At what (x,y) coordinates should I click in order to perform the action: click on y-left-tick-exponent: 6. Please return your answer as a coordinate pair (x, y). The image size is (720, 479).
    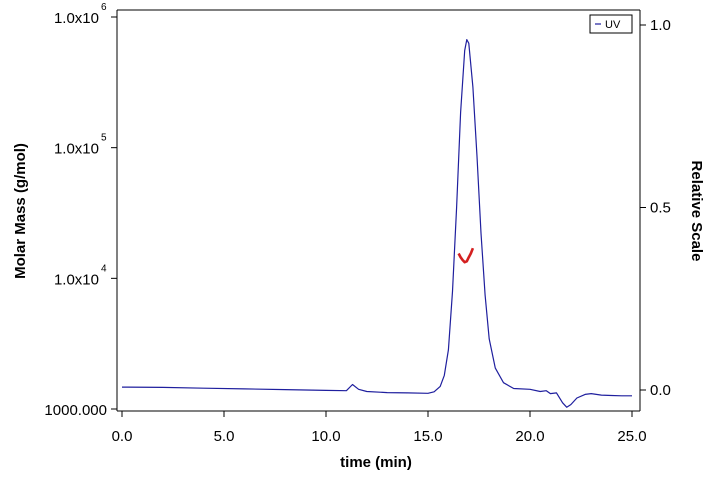
    Looking at the image, I should click on (104, 7).